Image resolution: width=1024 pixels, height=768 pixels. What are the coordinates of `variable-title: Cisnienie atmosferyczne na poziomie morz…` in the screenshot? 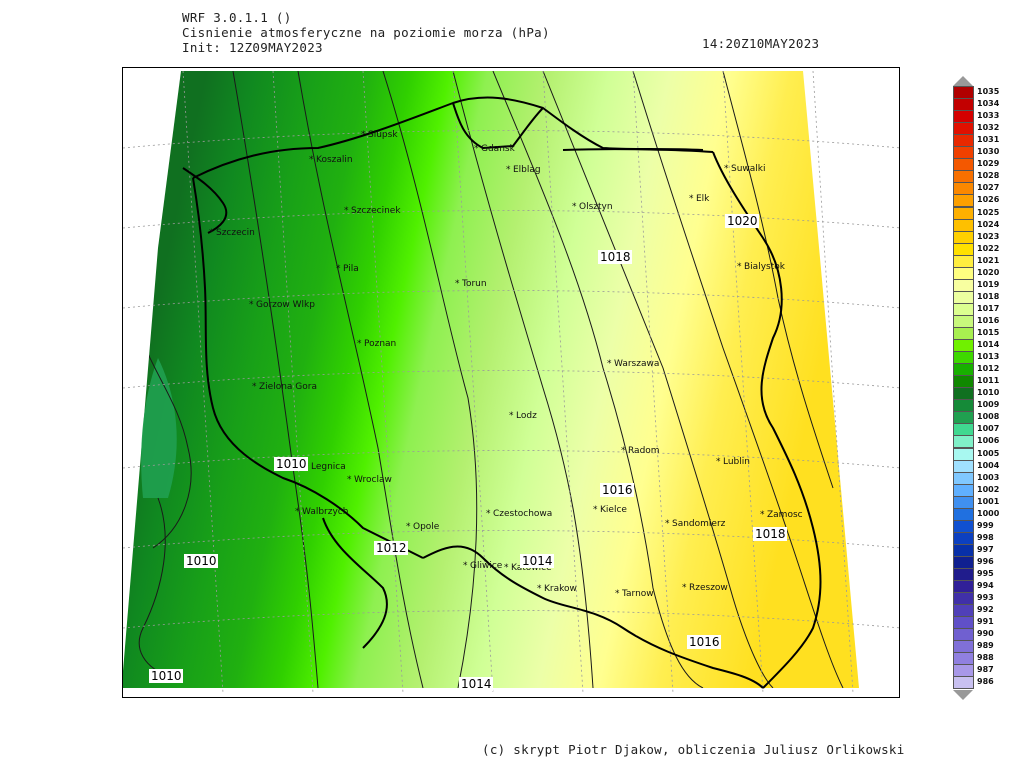 It's located at (366, 32).